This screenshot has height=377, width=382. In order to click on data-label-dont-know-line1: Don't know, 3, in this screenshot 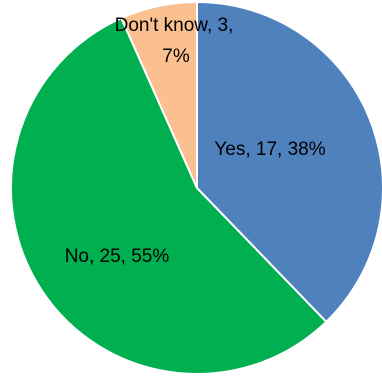, I will do `click(174, 25)`.